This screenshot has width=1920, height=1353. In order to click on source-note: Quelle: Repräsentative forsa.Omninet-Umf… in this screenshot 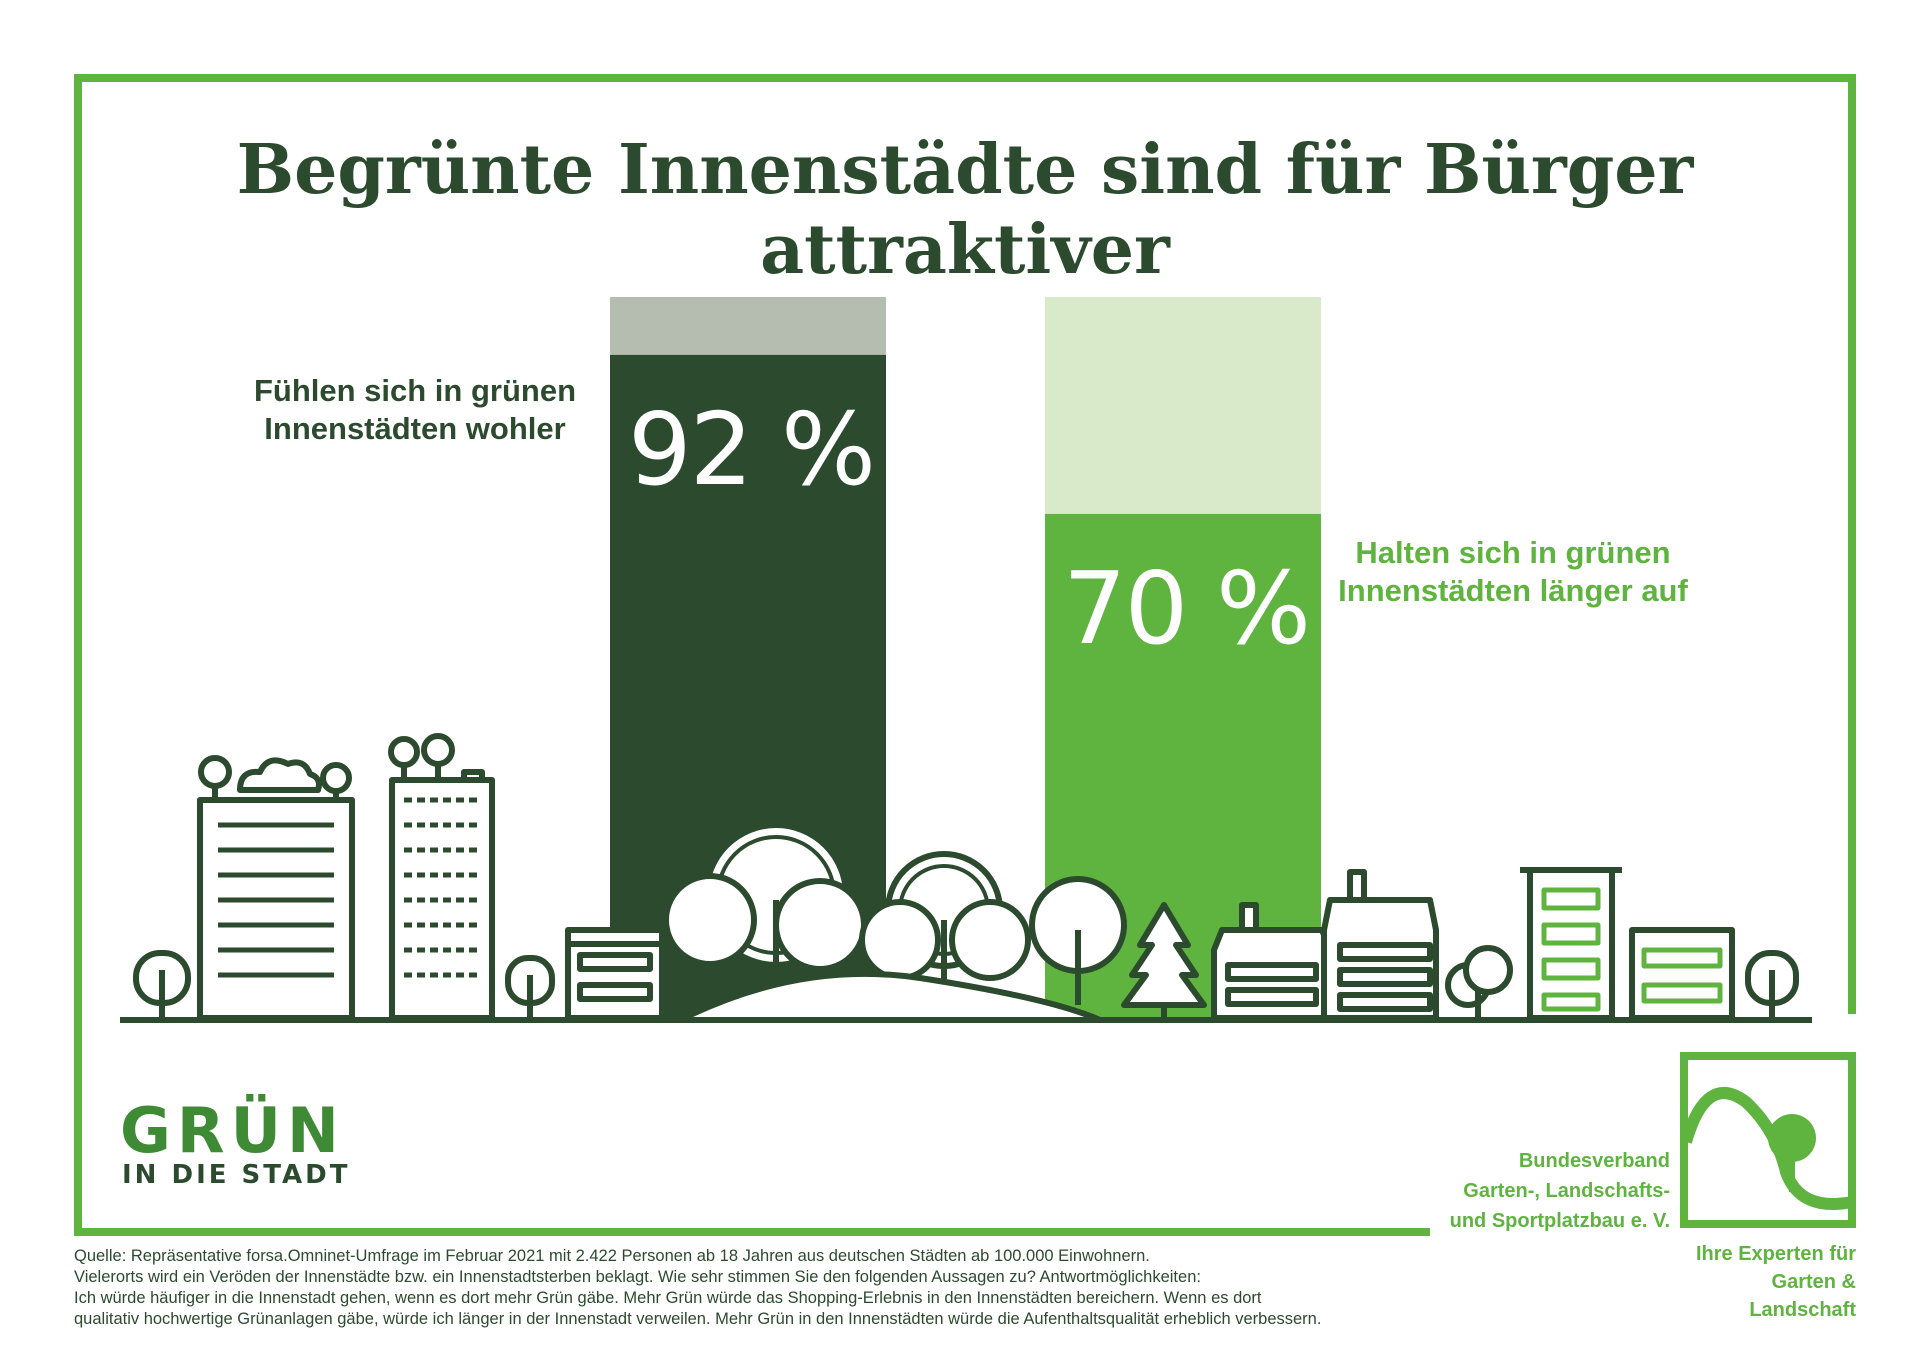, I will do `click(774, 1288)`.